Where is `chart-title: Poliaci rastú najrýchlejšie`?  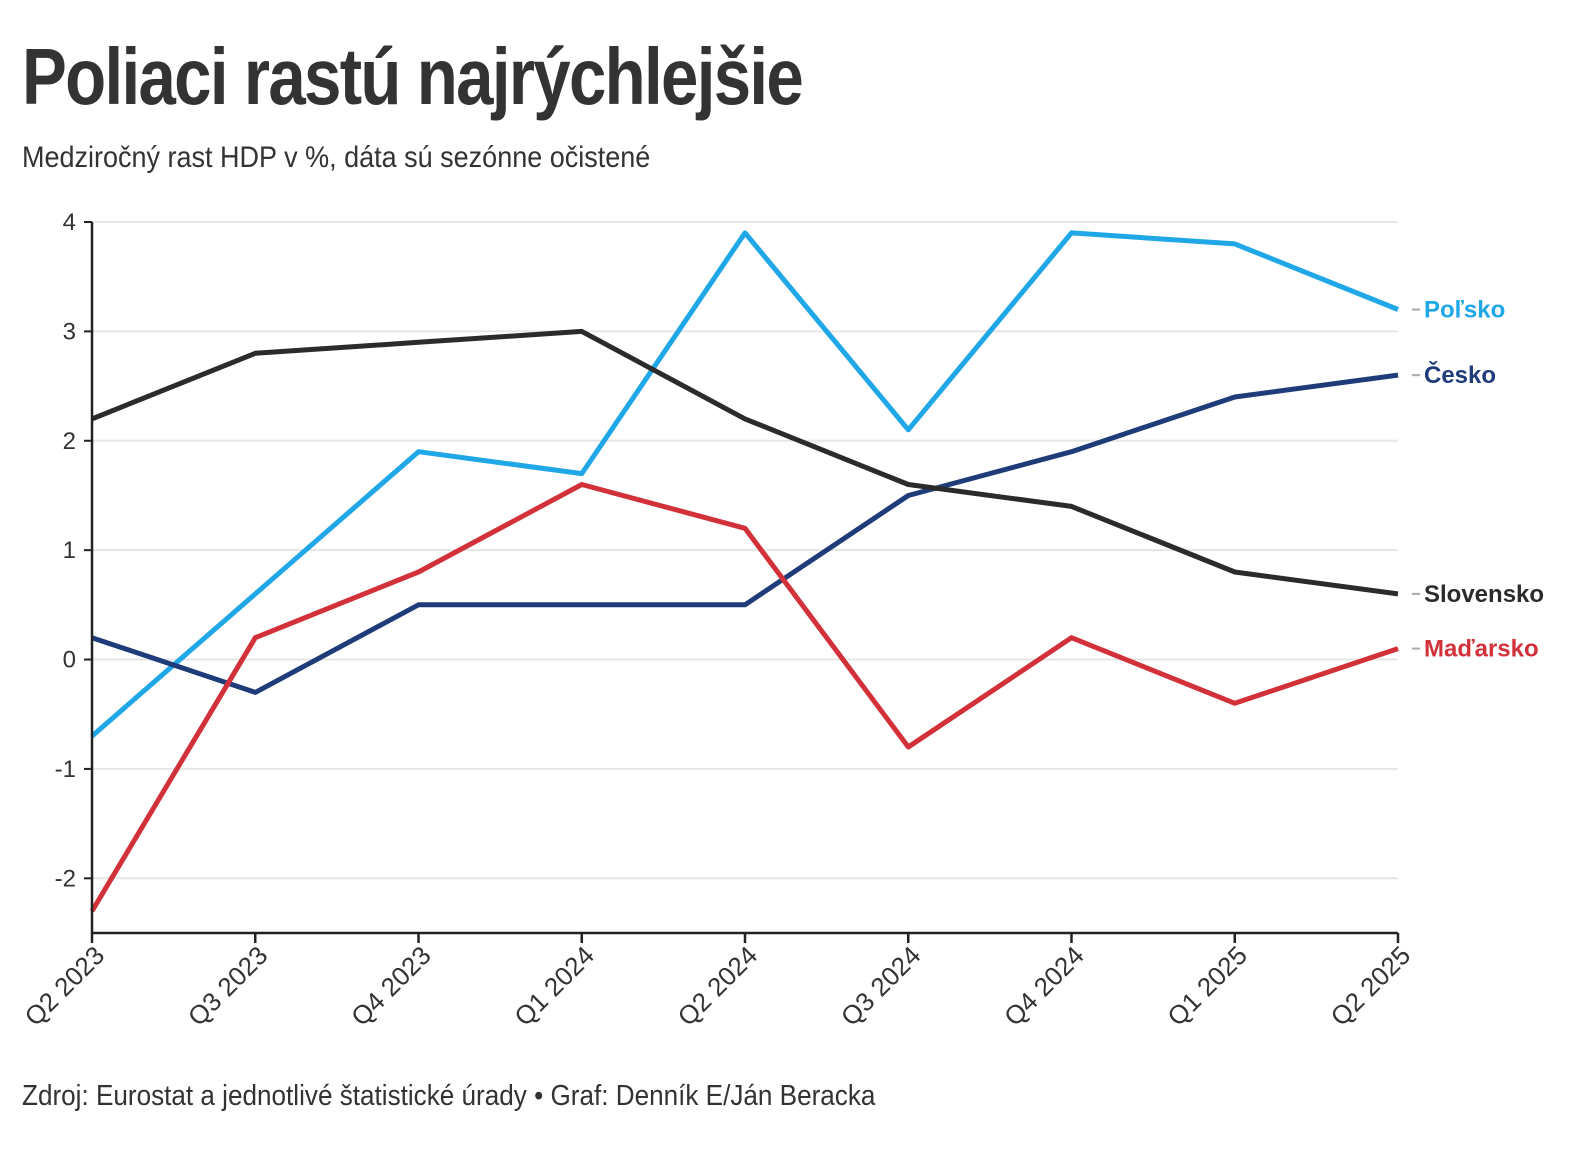 chart-title: Poliaci rastú najrýchlejšie is located at coordinates (413, 76).